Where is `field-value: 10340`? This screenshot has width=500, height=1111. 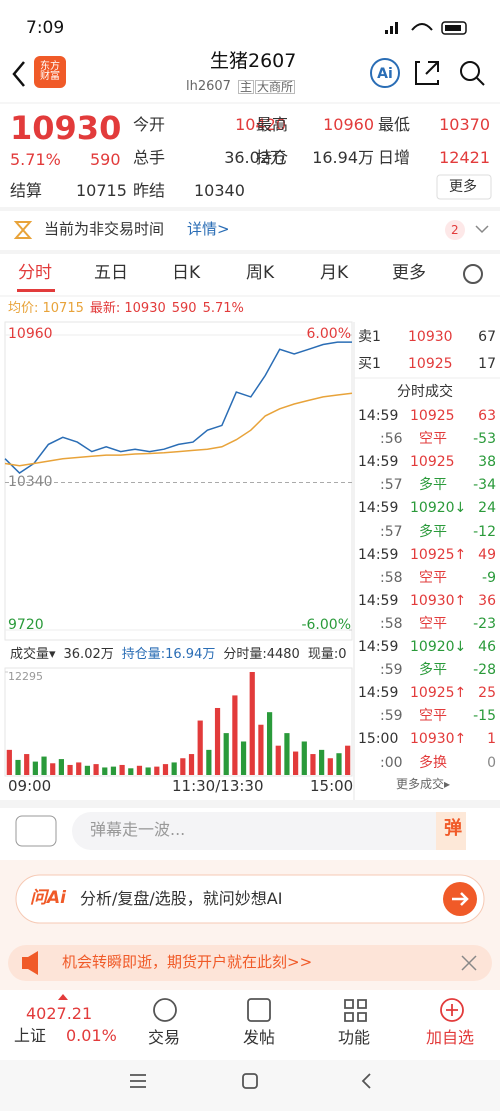 field-value: 10340 is located at coordinates (219, 190).